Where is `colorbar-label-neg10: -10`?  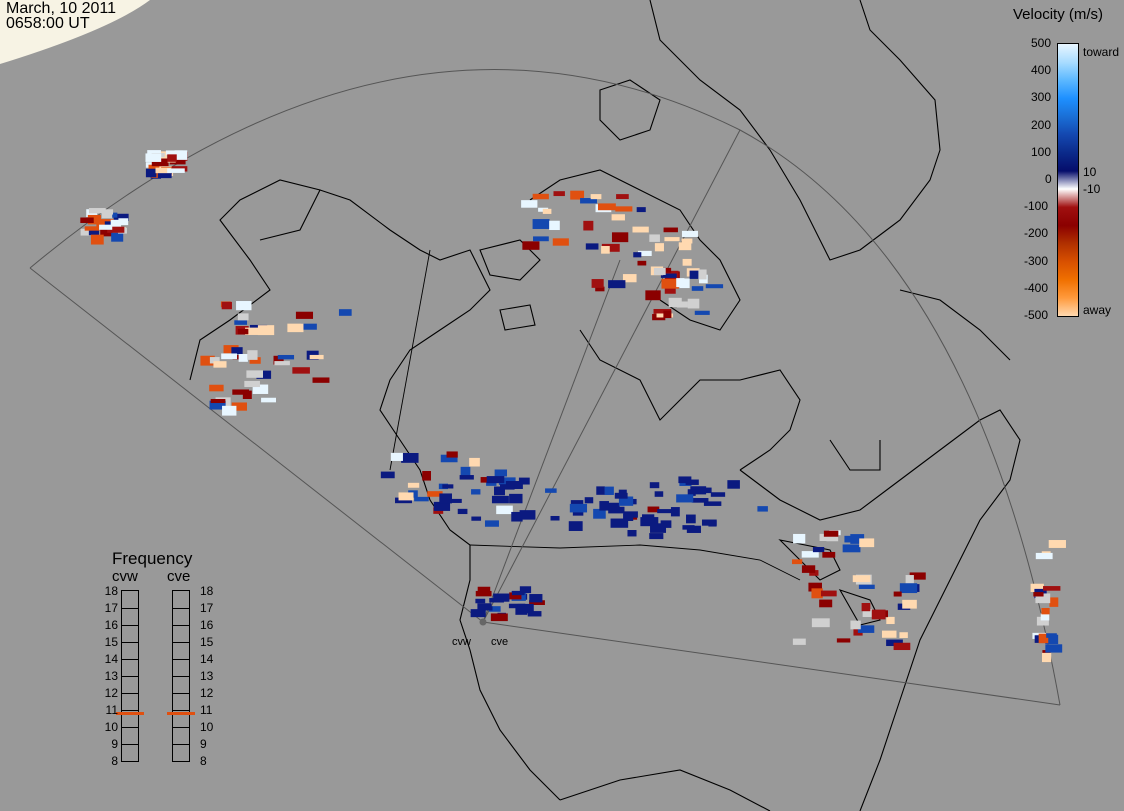 colorbar-label-neg10: -10 is located at coordinates (1092, 189).